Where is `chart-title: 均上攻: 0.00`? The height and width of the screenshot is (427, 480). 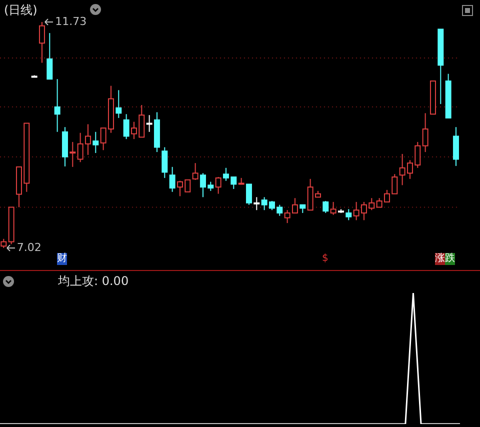 chart-title: 均上攻: 0.00 is located at coordinates (93, 281).